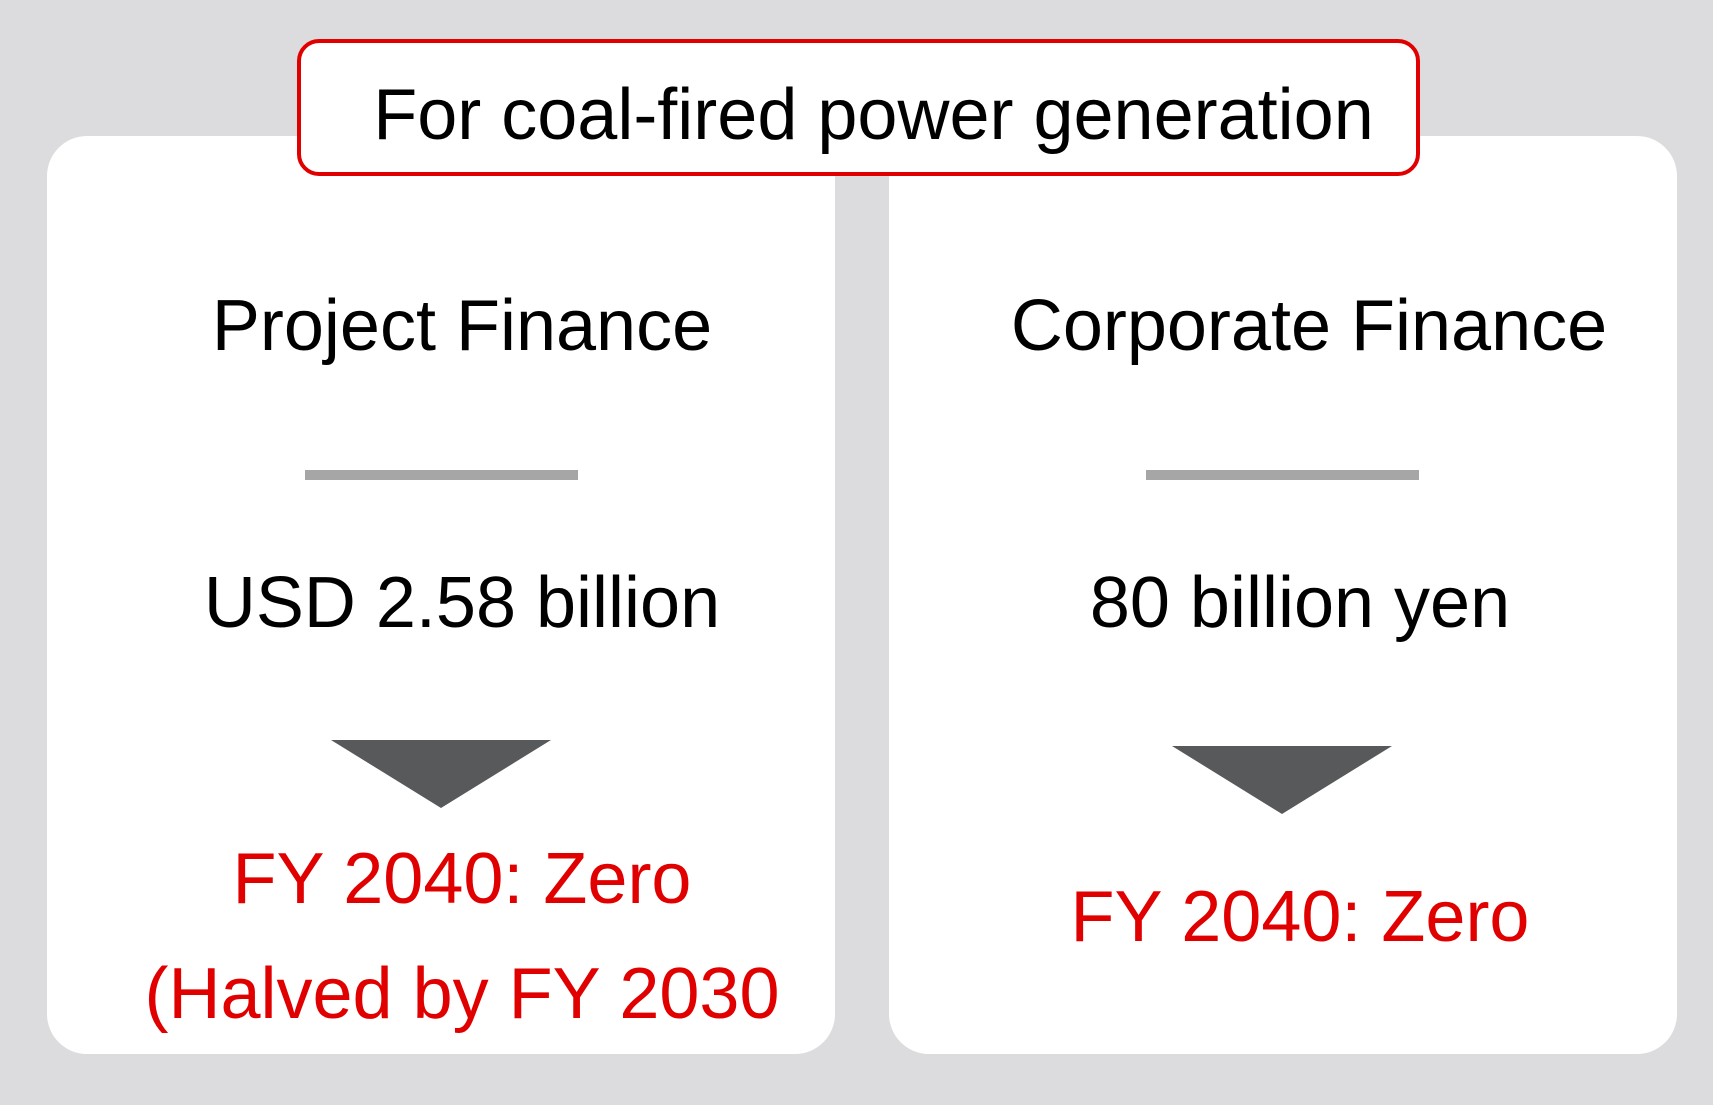 The image size is (1713, 1105). What do you see at coordinates (462, 603) in the screenshot?
I see `project-finance-amount: USD 2.58 billion` at bounding box center [462, 603].